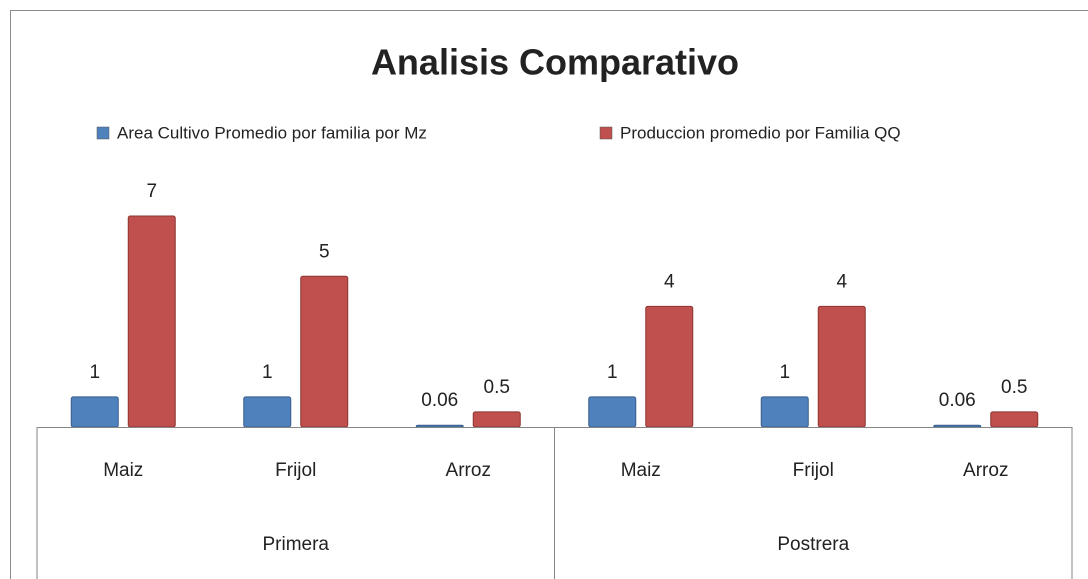 This screenshot has width=1088, height=579. I want to click on legend-label: Produccion promedio por Familia QQ, so click(760, 132).